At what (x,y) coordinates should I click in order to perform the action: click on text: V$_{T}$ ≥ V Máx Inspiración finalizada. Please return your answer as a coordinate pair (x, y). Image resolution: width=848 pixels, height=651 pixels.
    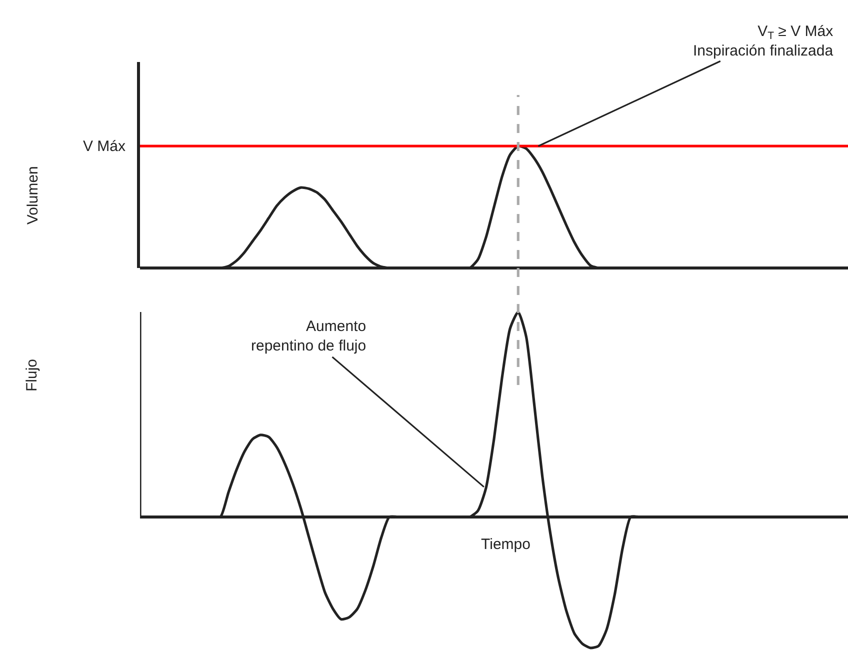
    Looking at the image, I should click on (763, 41).